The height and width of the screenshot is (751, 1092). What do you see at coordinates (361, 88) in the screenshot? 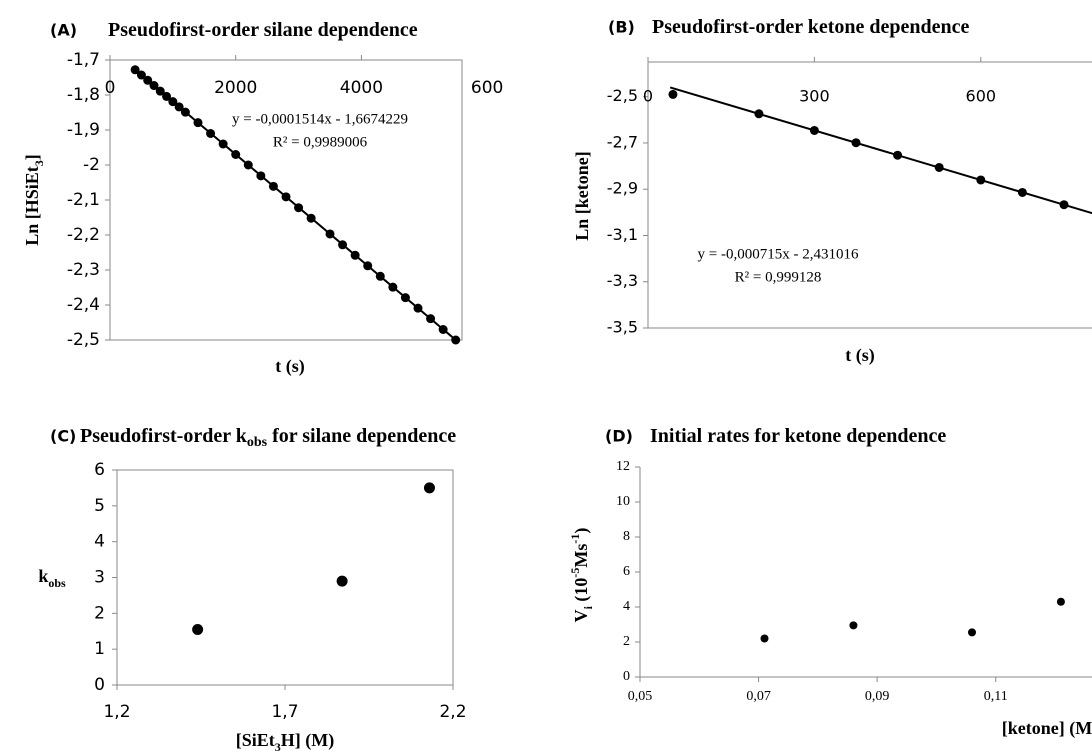
I see `x-tick-label: 4000` at bounding box center [361, 88].